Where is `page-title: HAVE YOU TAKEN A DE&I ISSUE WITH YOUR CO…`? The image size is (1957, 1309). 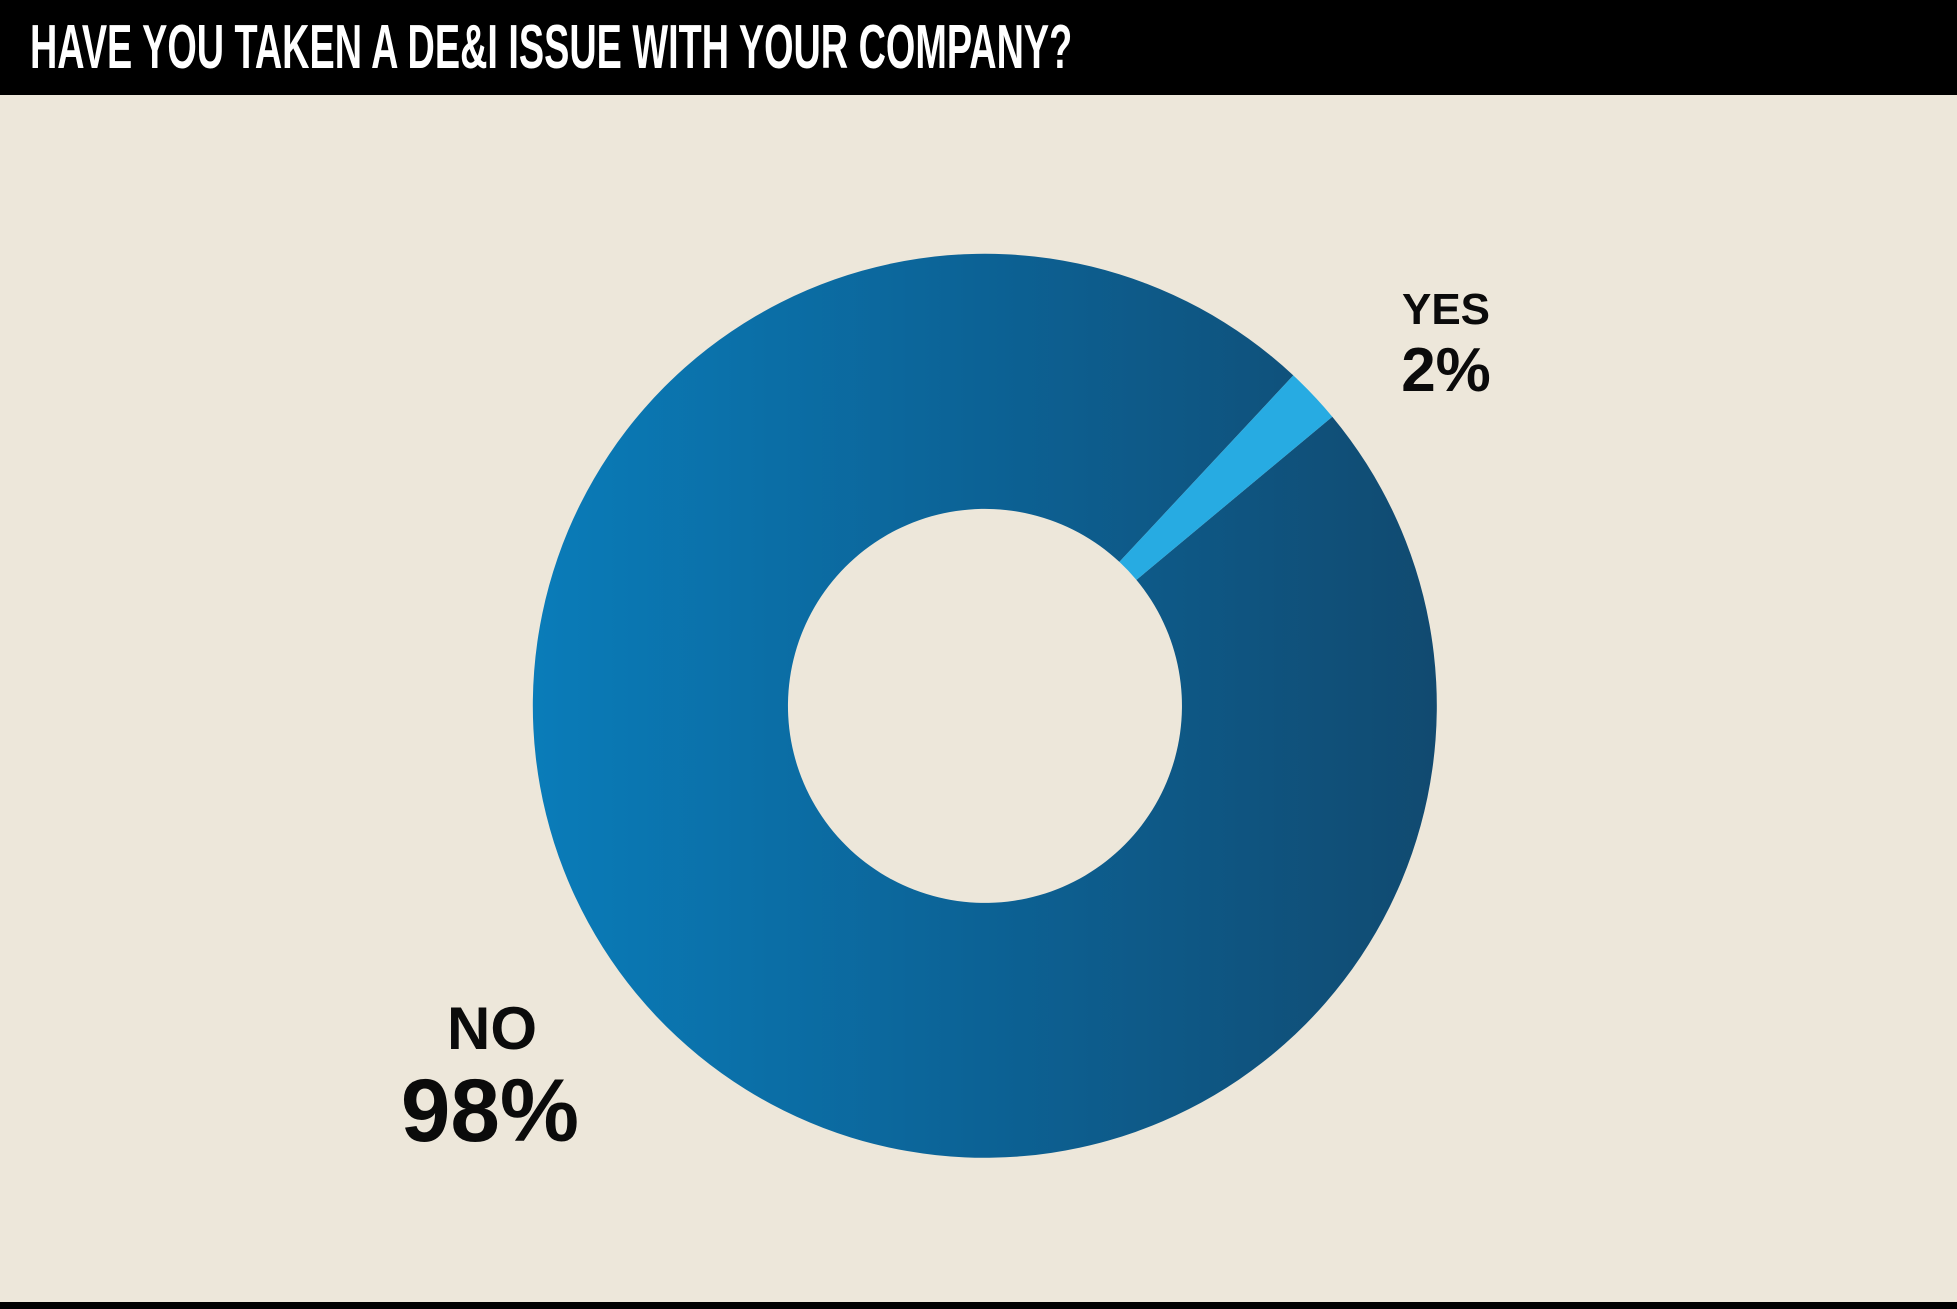 page-title: HAVE YOU TAKEN A DE&I ISSUE WITH YOUR CO… is located at coordinates (551, 47).